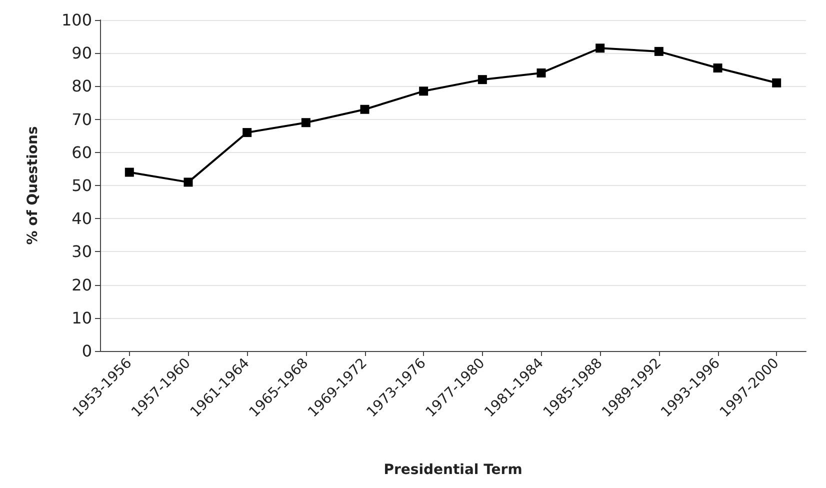 This screenshot has height=488, width=826. Describe the element at coordinates (82, 185) in the screenshot. I see `y-tick-label: 50` at that location.